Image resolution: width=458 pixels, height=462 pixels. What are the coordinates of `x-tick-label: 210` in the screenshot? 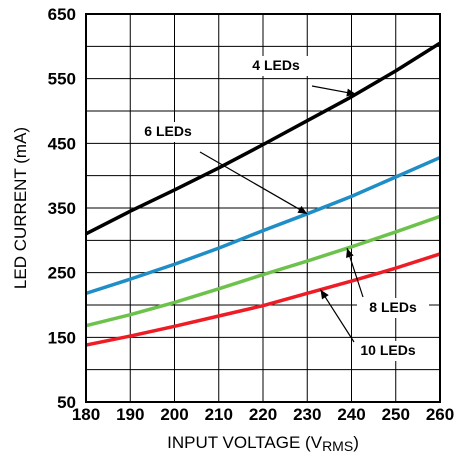 It's located at (219, 414).